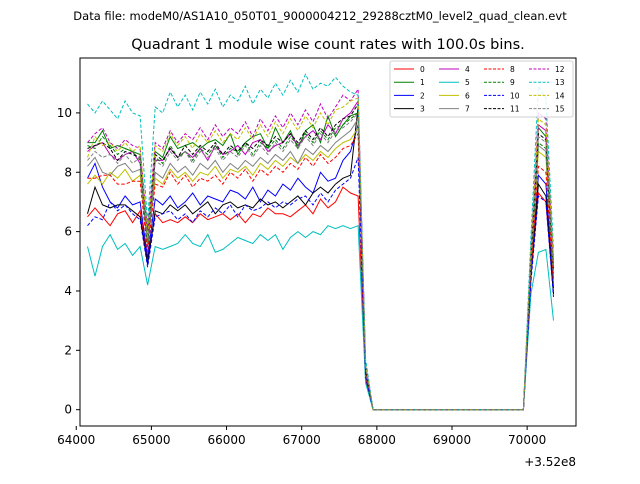  I want to click on legend-label-3: 3, so click(422, 109).